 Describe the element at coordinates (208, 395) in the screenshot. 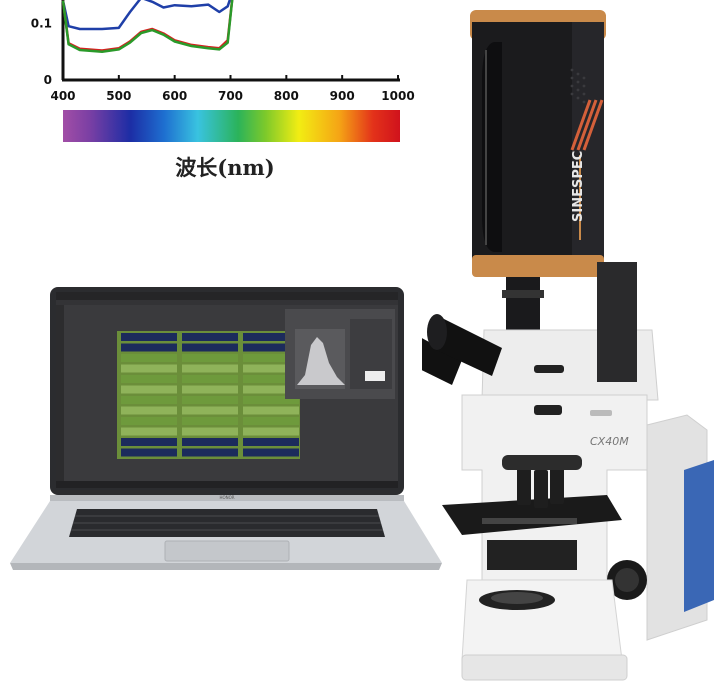

I see `editor-canvas` at that location.